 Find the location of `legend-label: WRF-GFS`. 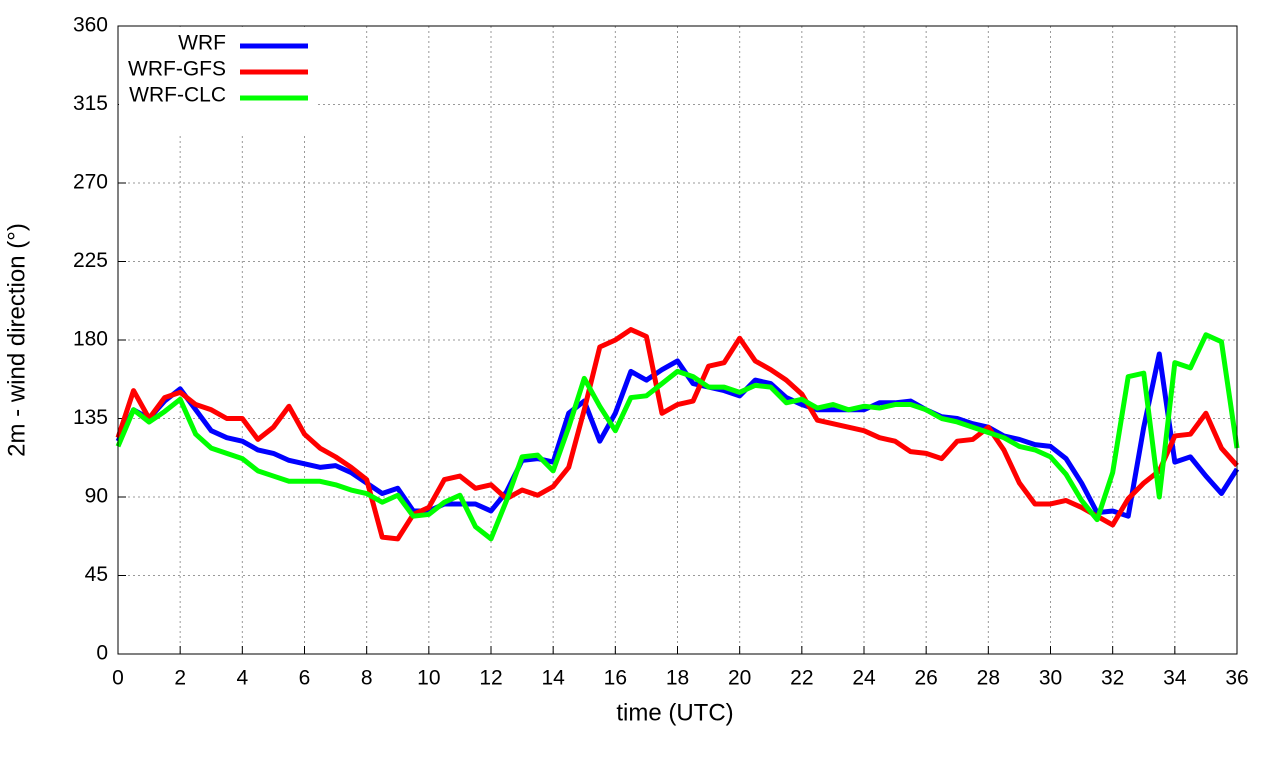

legend-label: WRF-GFS is located at coordinates (177, 69).